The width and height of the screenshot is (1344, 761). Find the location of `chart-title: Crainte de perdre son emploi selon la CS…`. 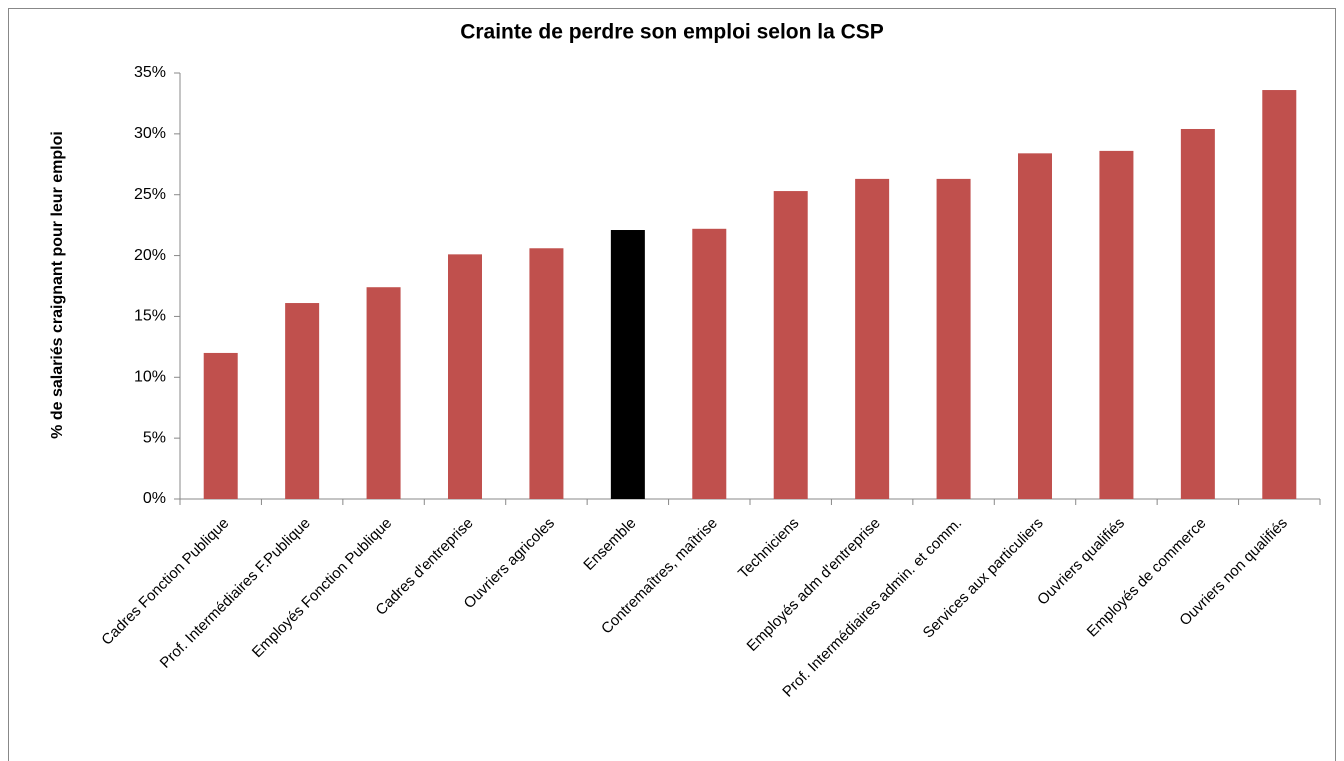

chart-title: Crainte de perdre son emploi selon la CS… is located at coordinates (672, 32).